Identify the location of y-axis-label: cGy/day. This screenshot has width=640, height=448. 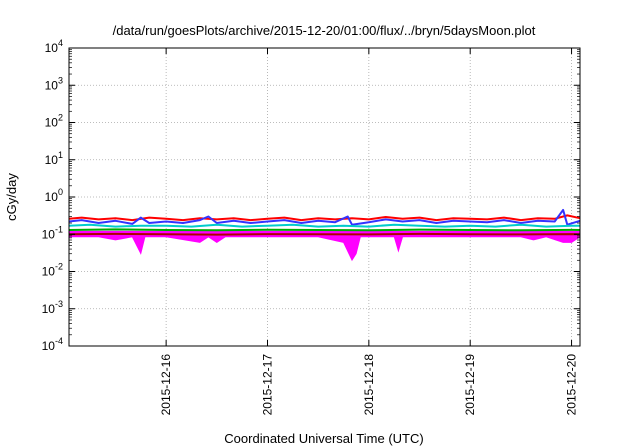
(11, 197).